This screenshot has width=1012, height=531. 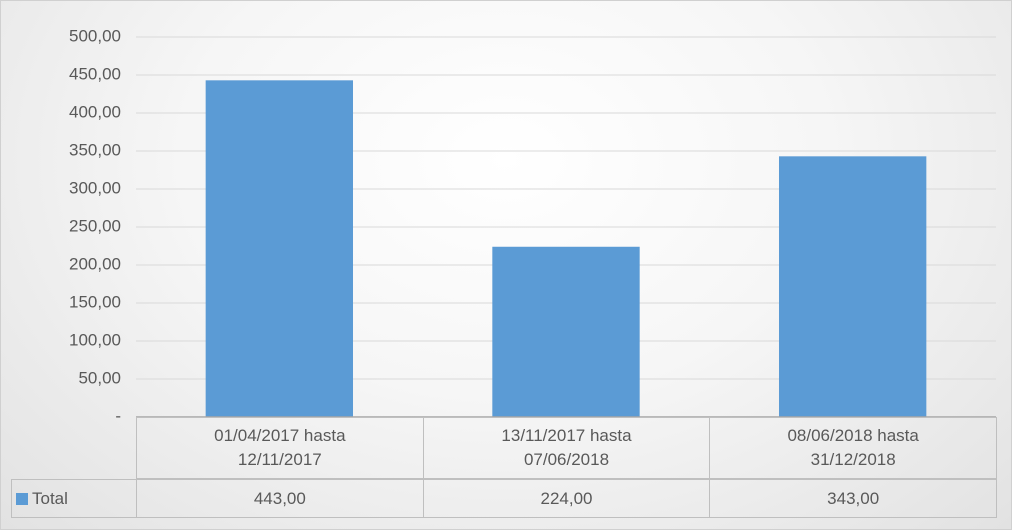 I want to click on legend-label: Total, so click(x=50, y=498).